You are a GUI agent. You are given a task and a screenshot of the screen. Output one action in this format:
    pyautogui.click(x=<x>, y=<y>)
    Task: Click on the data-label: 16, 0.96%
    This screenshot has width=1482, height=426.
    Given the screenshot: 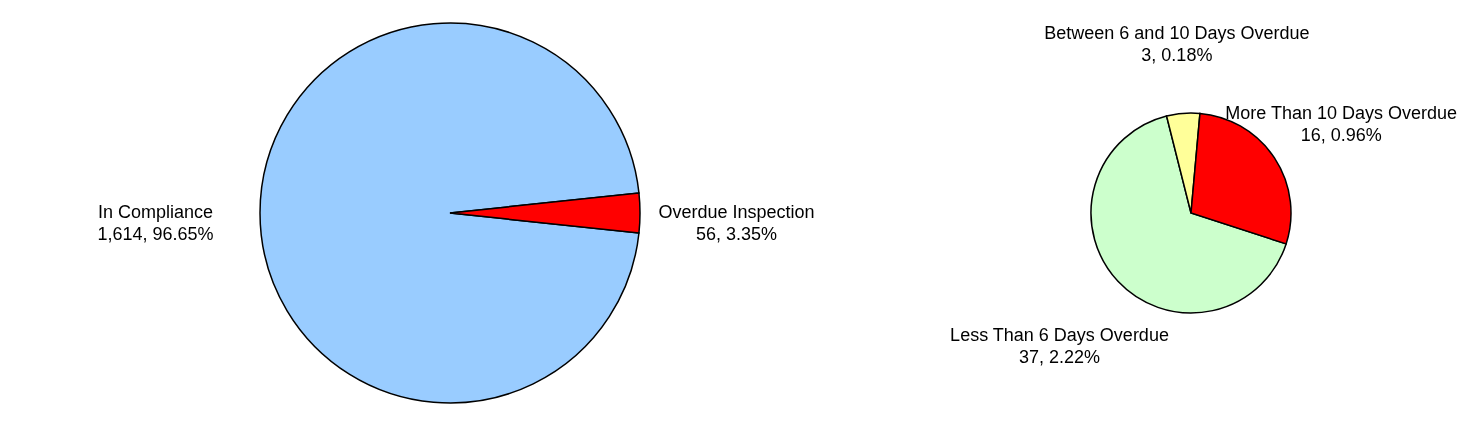 What is the action you would take?
    pyautogui.click(x=1341, y=134)
    